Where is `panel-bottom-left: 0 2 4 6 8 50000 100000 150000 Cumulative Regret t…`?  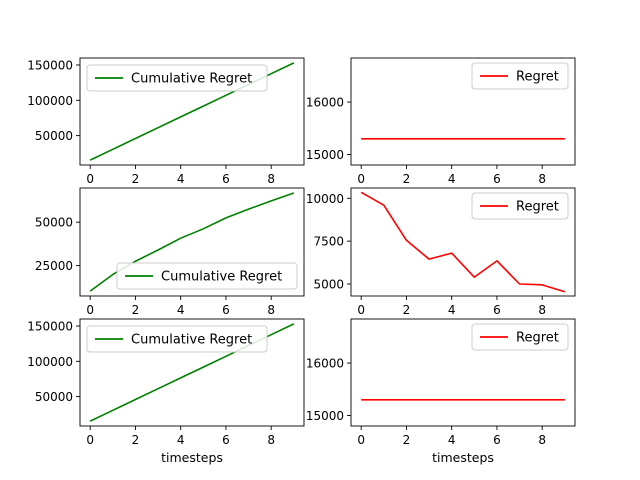
panel-bottom-left: 0 2 4 6 8 50000 100000 150000 Cumulative Regret t… is located at coordinates (166, 391).